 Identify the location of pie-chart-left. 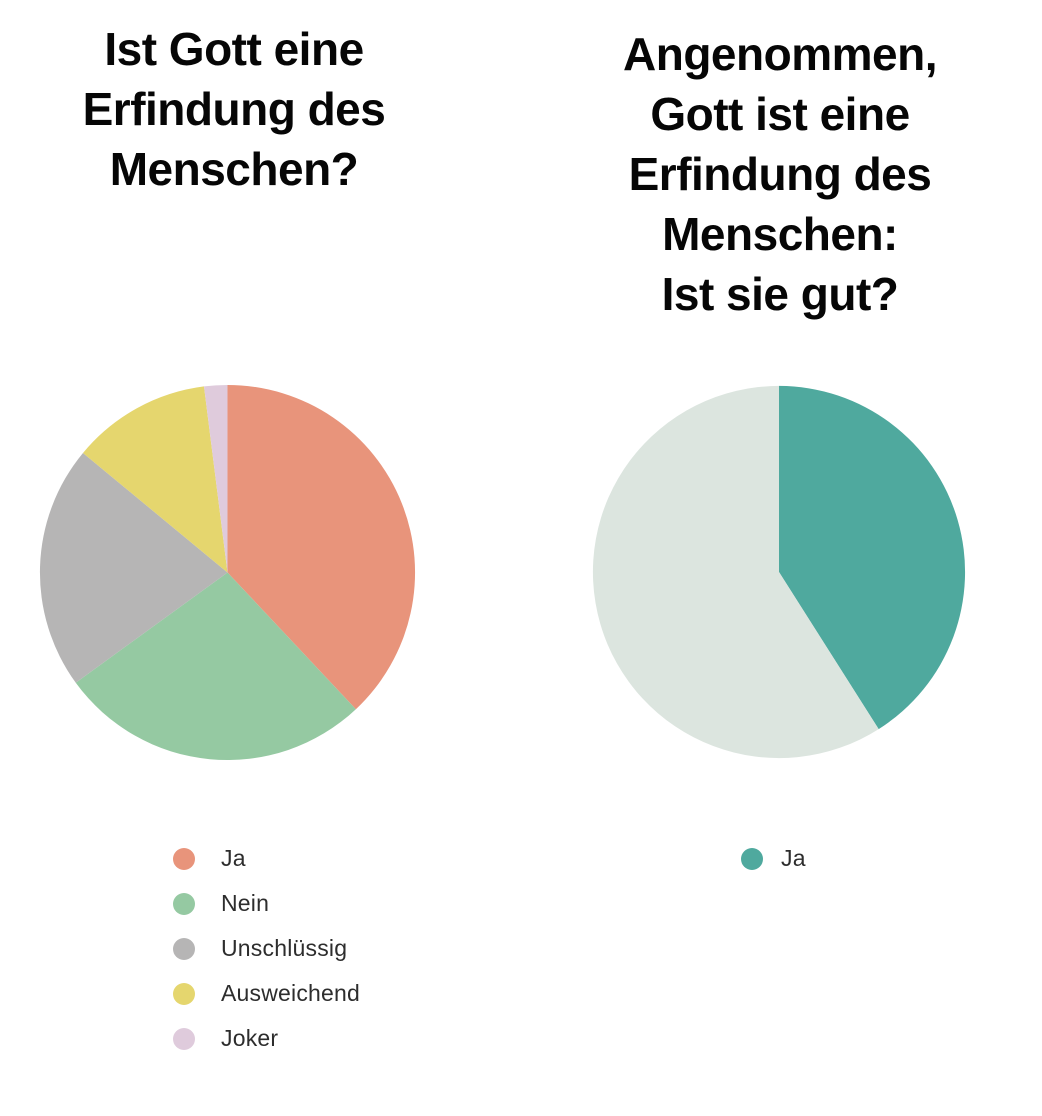
(227, 572).